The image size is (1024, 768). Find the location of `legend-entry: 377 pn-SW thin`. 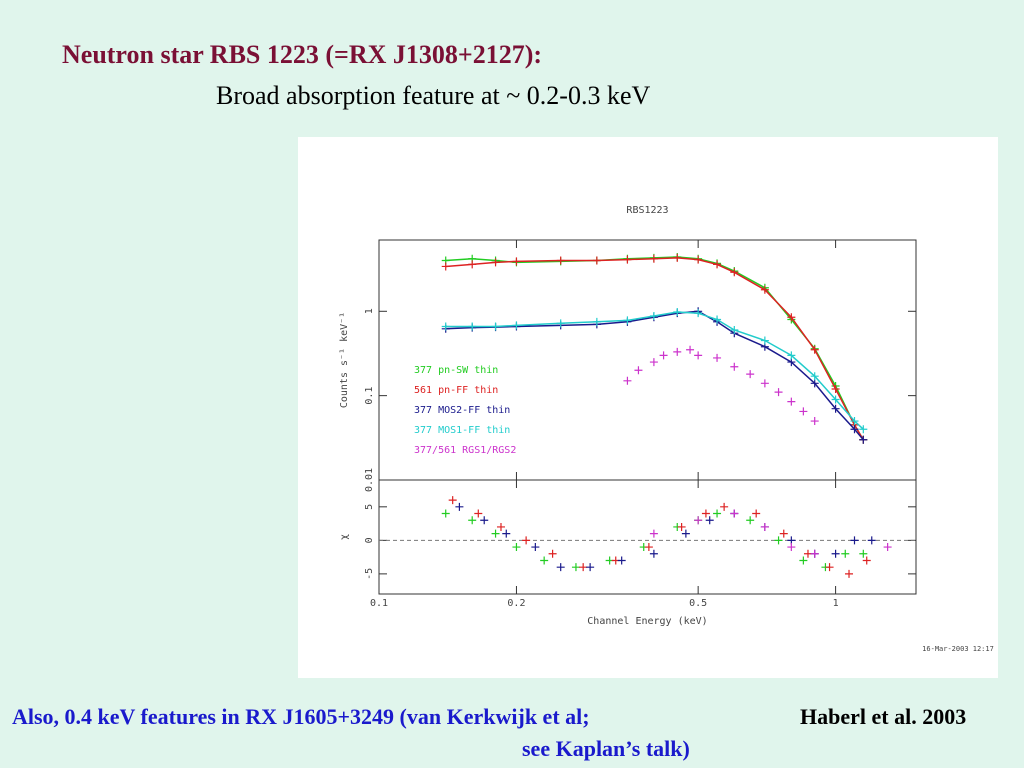

legend-entry: 377 pn-SW thin is located at coordinates (456, 370).